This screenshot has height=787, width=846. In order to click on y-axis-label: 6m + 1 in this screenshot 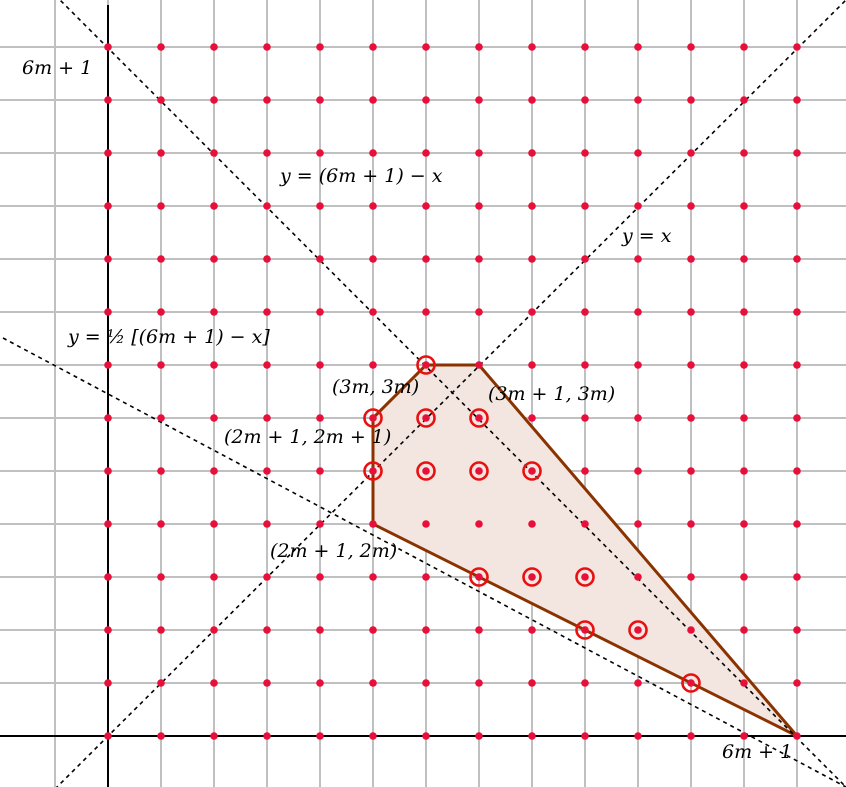, I will do `click(57, 68)`.